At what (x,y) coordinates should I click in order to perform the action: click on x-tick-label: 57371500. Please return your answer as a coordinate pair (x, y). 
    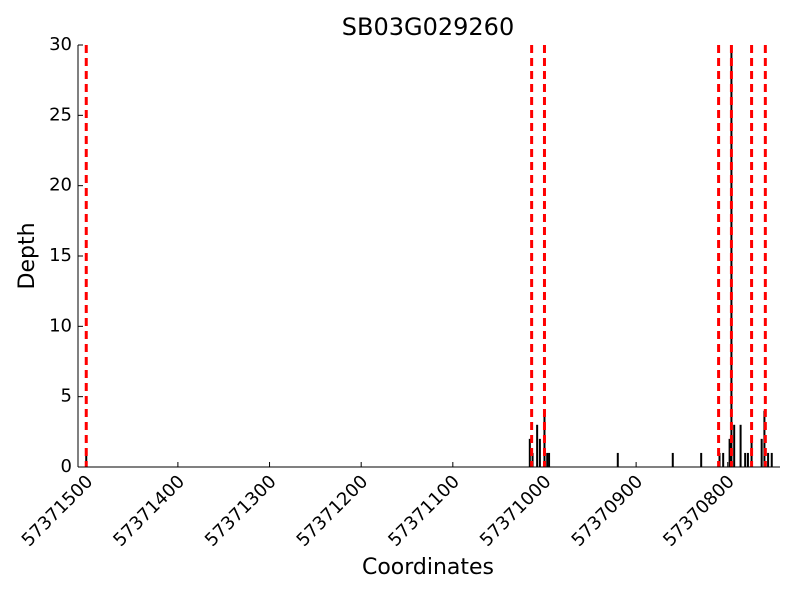
    Looking at the image, I should click on (58, 511).